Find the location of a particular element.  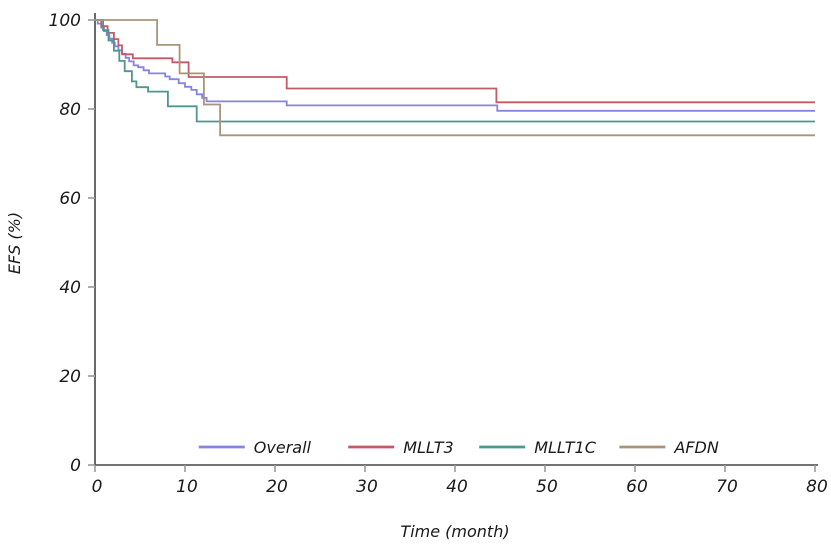

y-tick-label: 100 is located at coordinates (65, 21).